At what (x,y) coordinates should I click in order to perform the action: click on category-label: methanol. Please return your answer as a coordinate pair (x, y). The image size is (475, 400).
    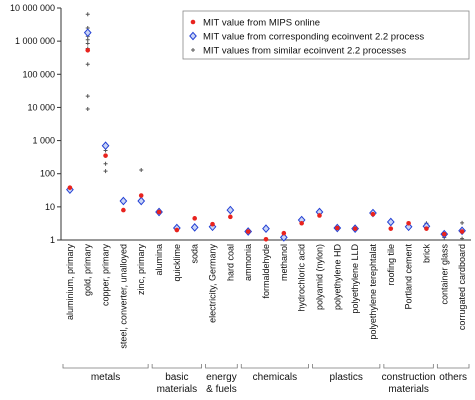
    Looking at the image, I should click on (284, 262).